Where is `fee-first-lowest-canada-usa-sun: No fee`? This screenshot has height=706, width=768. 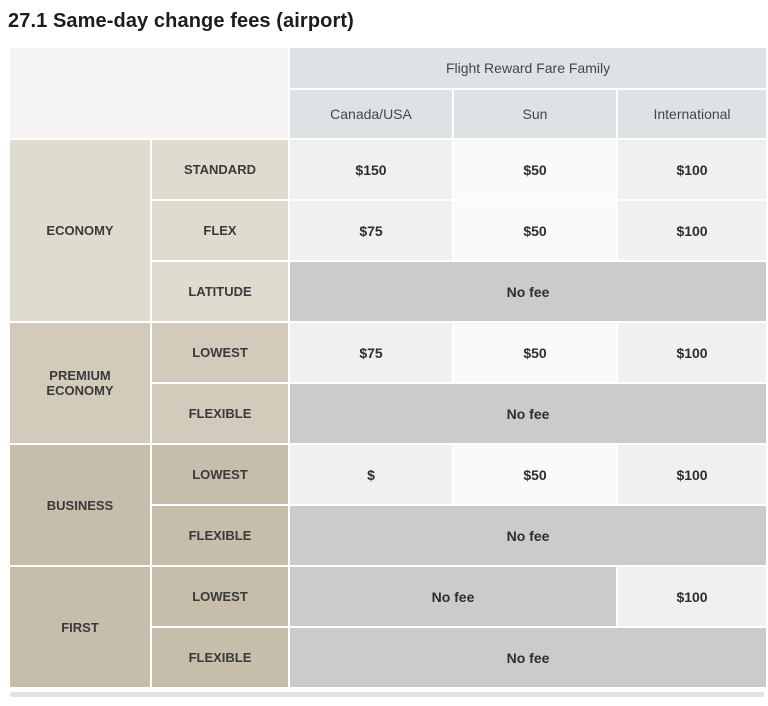 fee-first-lowest-canada-usa-sun: No fee is located at coordinates (453, 596).